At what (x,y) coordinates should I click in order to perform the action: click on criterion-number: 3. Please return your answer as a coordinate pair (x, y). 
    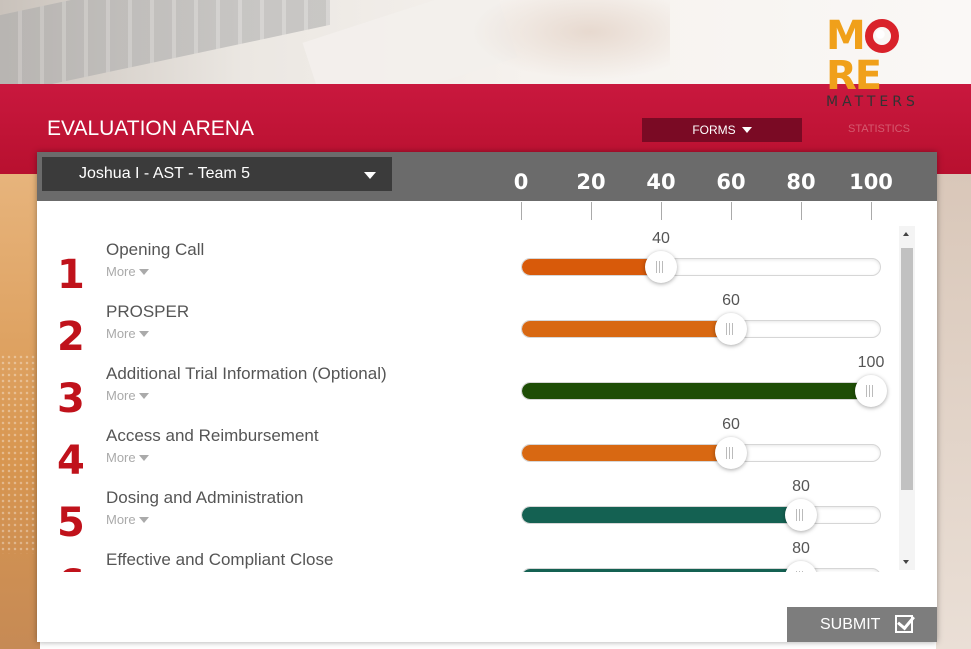
    Looking at the image, I should click on (71, 399).